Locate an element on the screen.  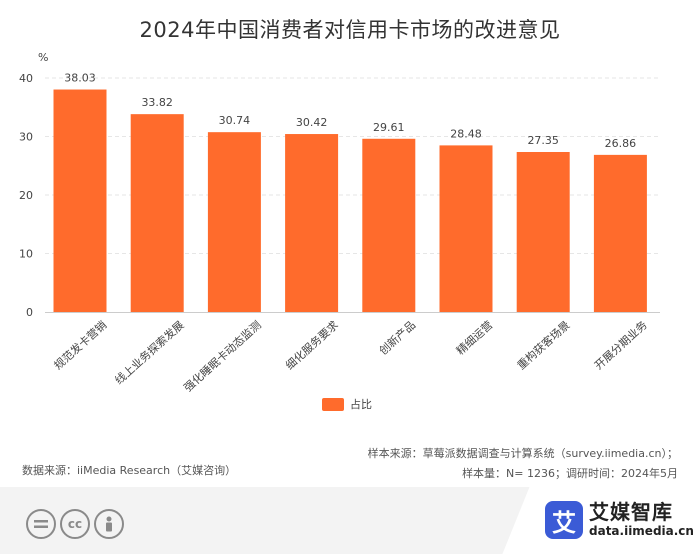
equals-icon is located at coordinates (41, 524).